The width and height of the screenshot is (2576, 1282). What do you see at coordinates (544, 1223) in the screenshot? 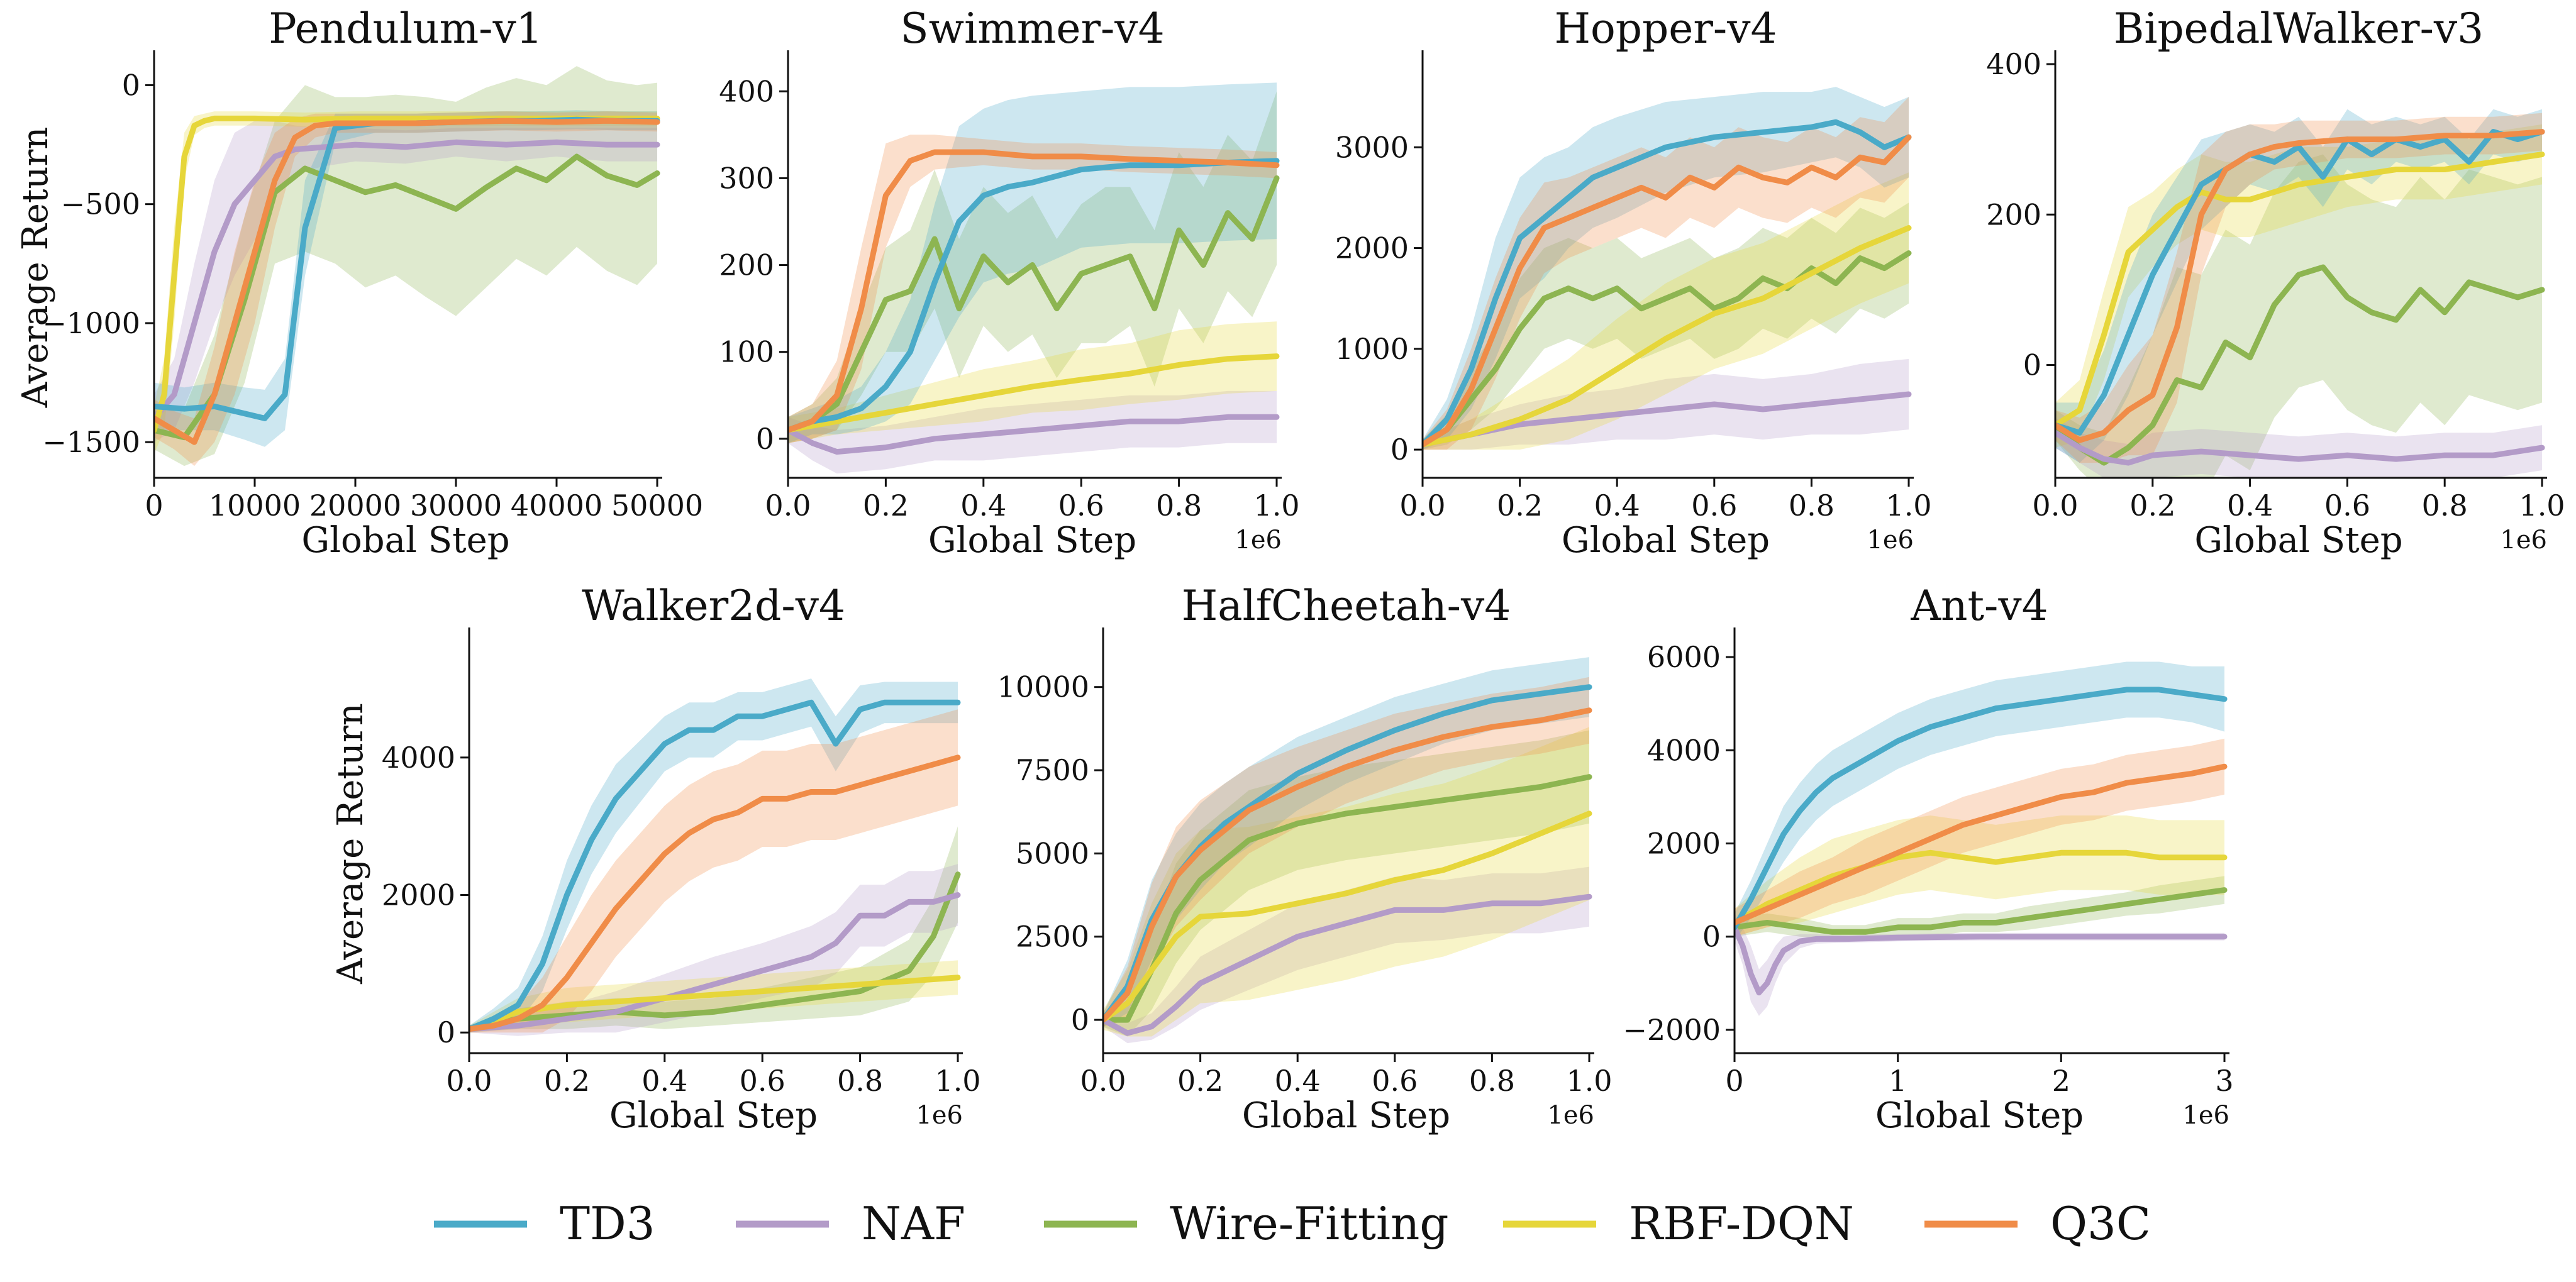
I see `legend-item-td3: TD3` at bounding box center [544, 1223].